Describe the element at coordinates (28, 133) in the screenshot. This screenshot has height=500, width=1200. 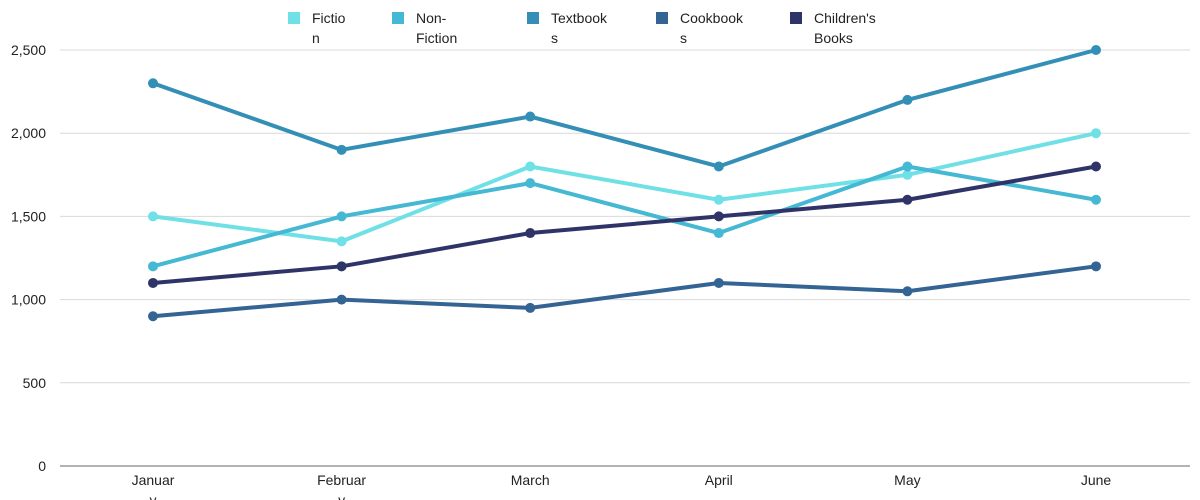
I see `y-tick-label: 2,000` at that location.